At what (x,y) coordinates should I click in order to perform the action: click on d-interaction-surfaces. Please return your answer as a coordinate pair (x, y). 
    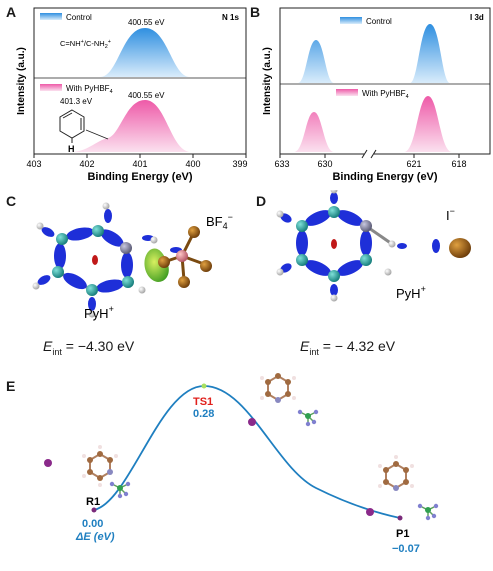
    Looking at the image, I should click on (360, 244).